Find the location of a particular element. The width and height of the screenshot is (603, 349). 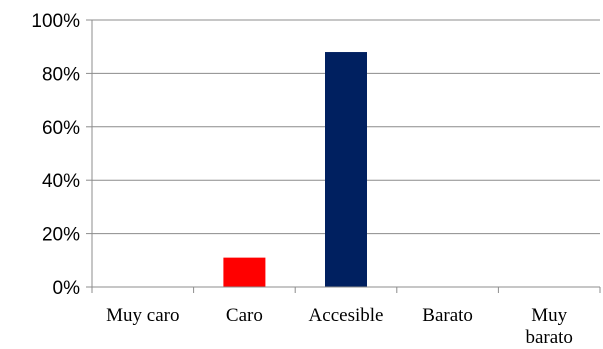

y-tick-label: 40% is located at coordinates (61, 181).